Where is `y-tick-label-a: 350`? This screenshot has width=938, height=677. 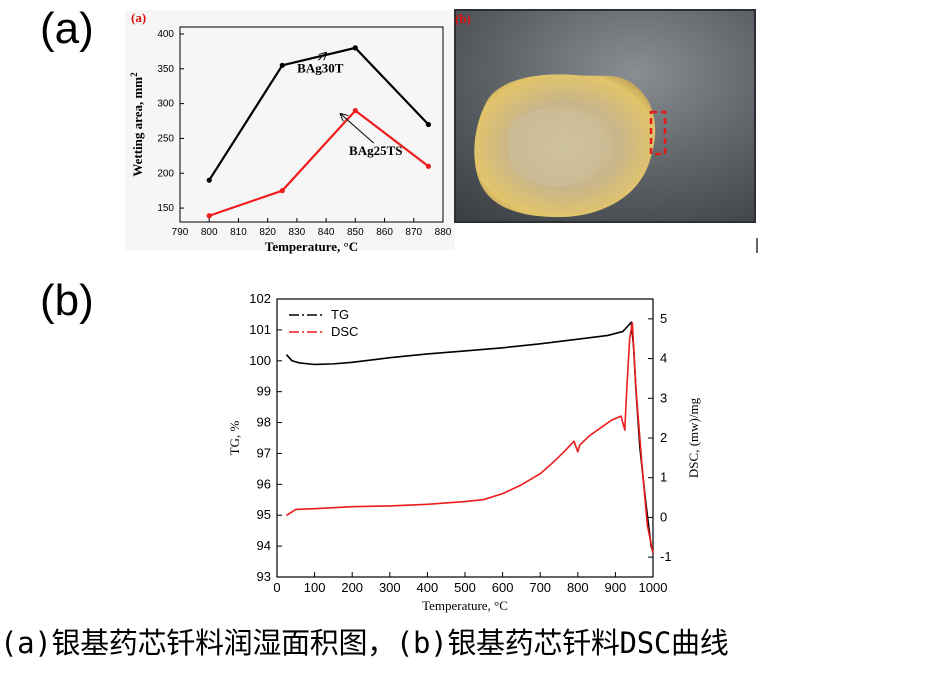 y-tick-label-a: 350 is located at coordinates (165, 69).